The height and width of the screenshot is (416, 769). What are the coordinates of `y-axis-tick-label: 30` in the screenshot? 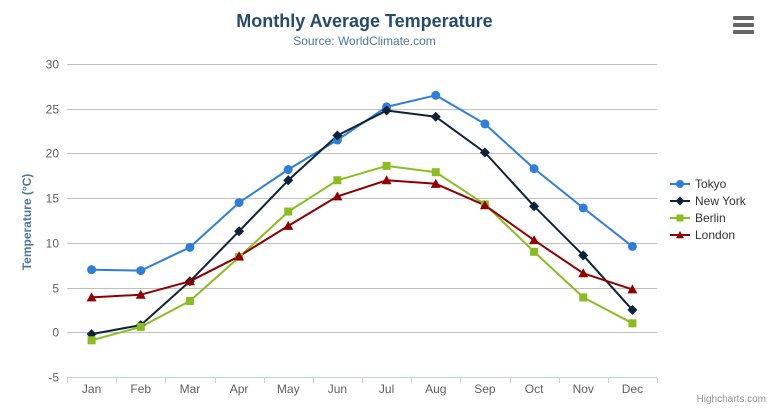 It's located at (53, 65).